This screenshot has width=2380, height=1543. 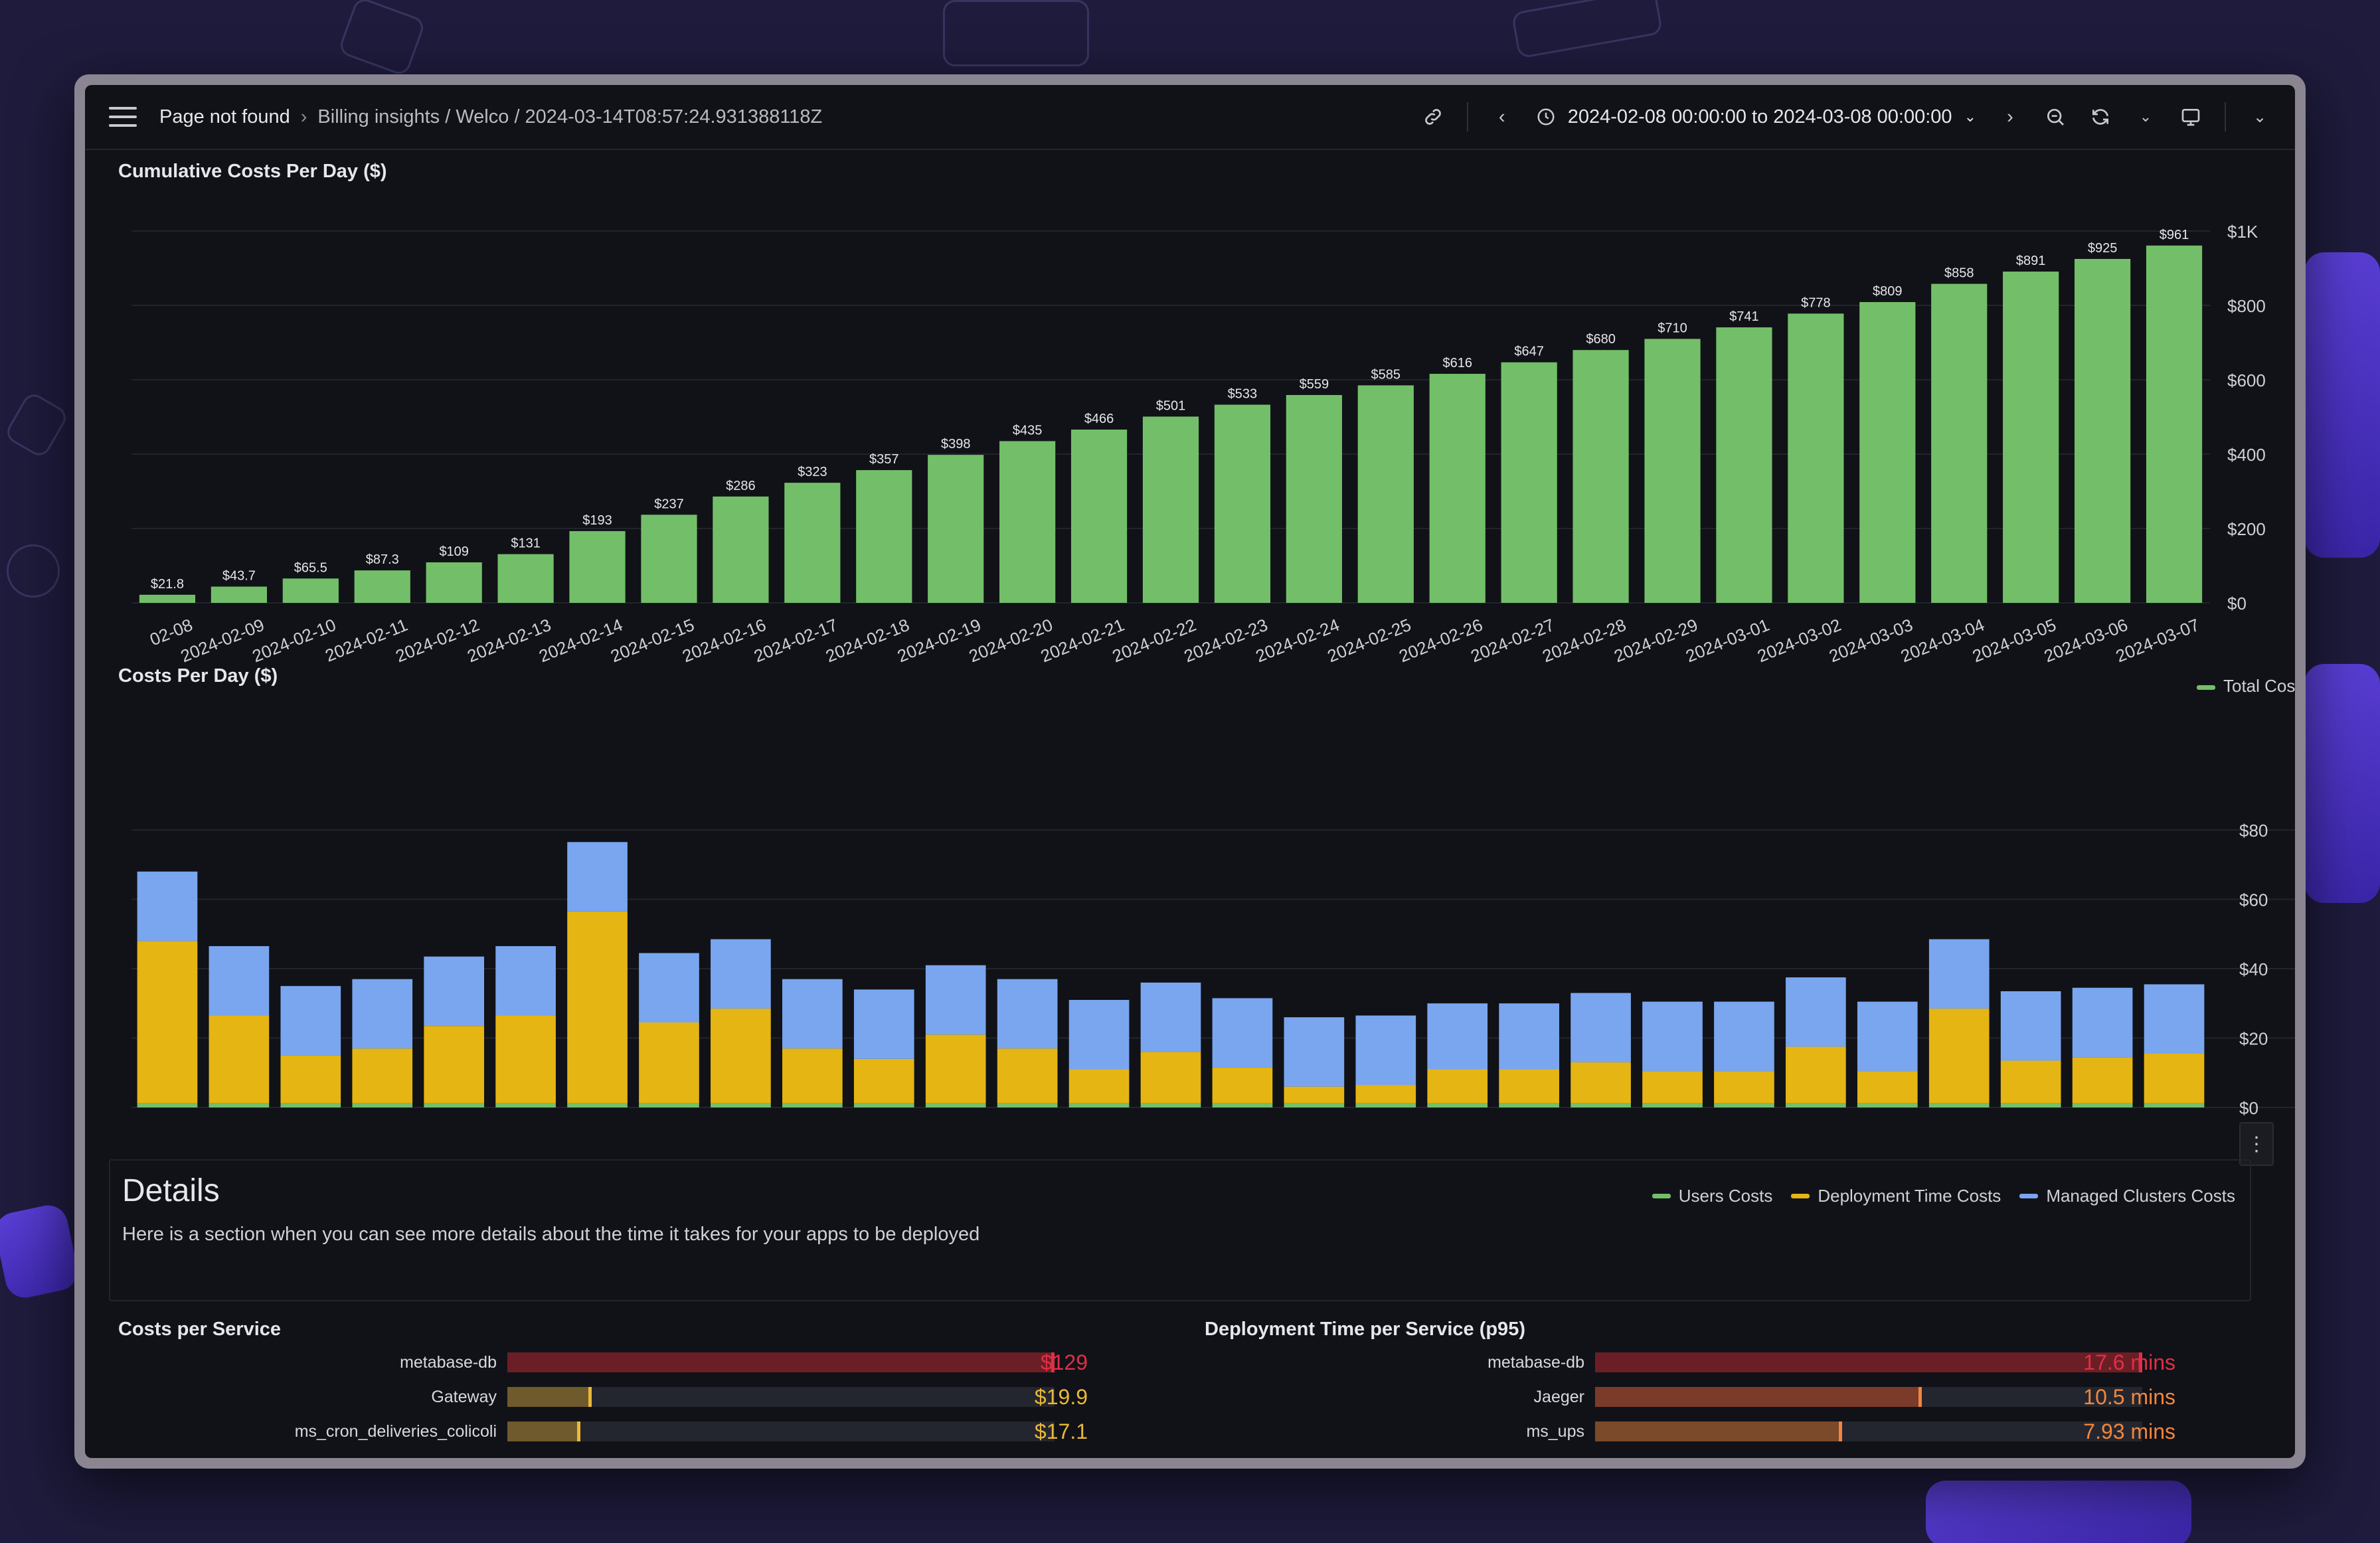 I want to click on menu-icon, so click(x=123, y=117).